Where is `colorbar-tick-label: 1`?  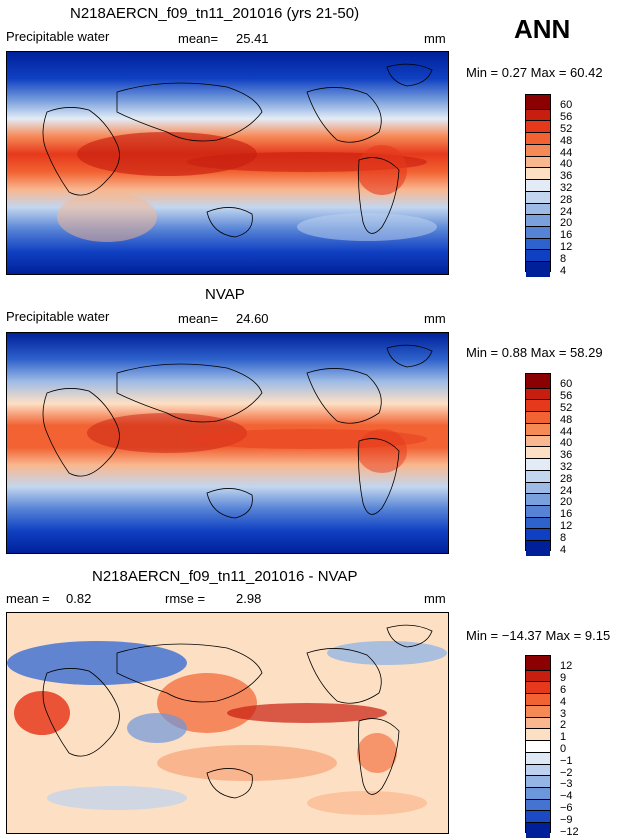 colorbar-tick-label: 1 is located at coordinates (563, 737).